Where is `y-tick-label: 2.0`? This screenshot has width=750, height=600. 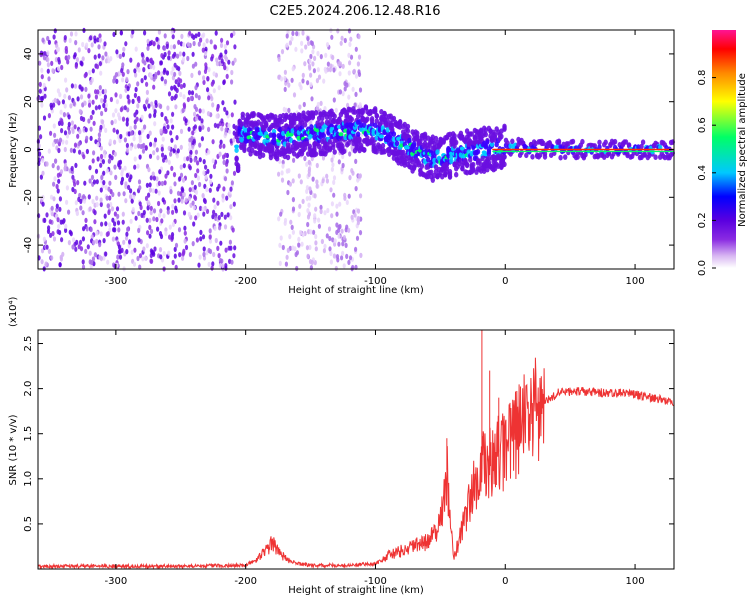 y-tick-label: 2.0 is located at coordinates (28, 389).